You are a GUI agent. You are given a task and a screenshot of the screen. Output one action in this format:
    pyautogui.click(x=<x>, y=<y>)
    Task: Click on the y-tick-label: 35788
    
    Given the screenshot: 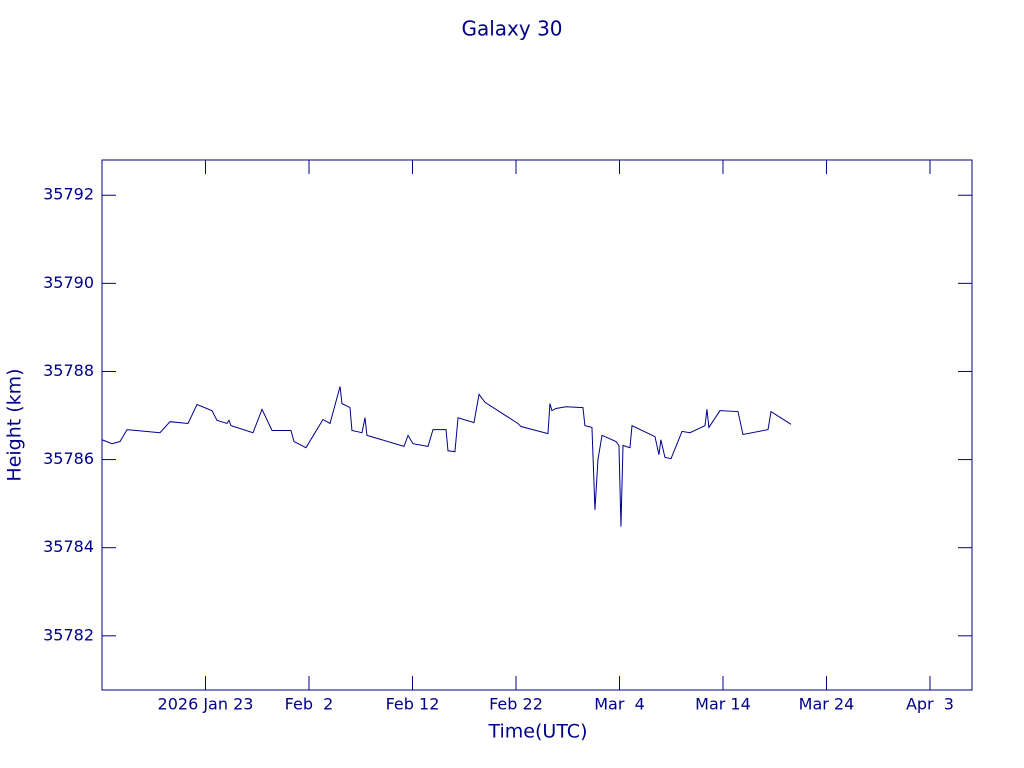 What is the action you would take?
    pyautogui.click(x=68, y=370)
    